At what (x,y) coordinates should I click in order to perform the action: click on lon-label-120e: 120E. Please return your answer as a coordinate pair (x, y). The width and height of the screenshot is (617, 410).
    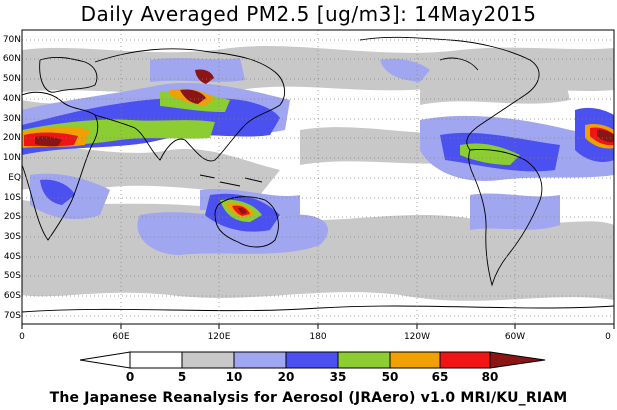
    Looking at the image, I should click on (219, 337).